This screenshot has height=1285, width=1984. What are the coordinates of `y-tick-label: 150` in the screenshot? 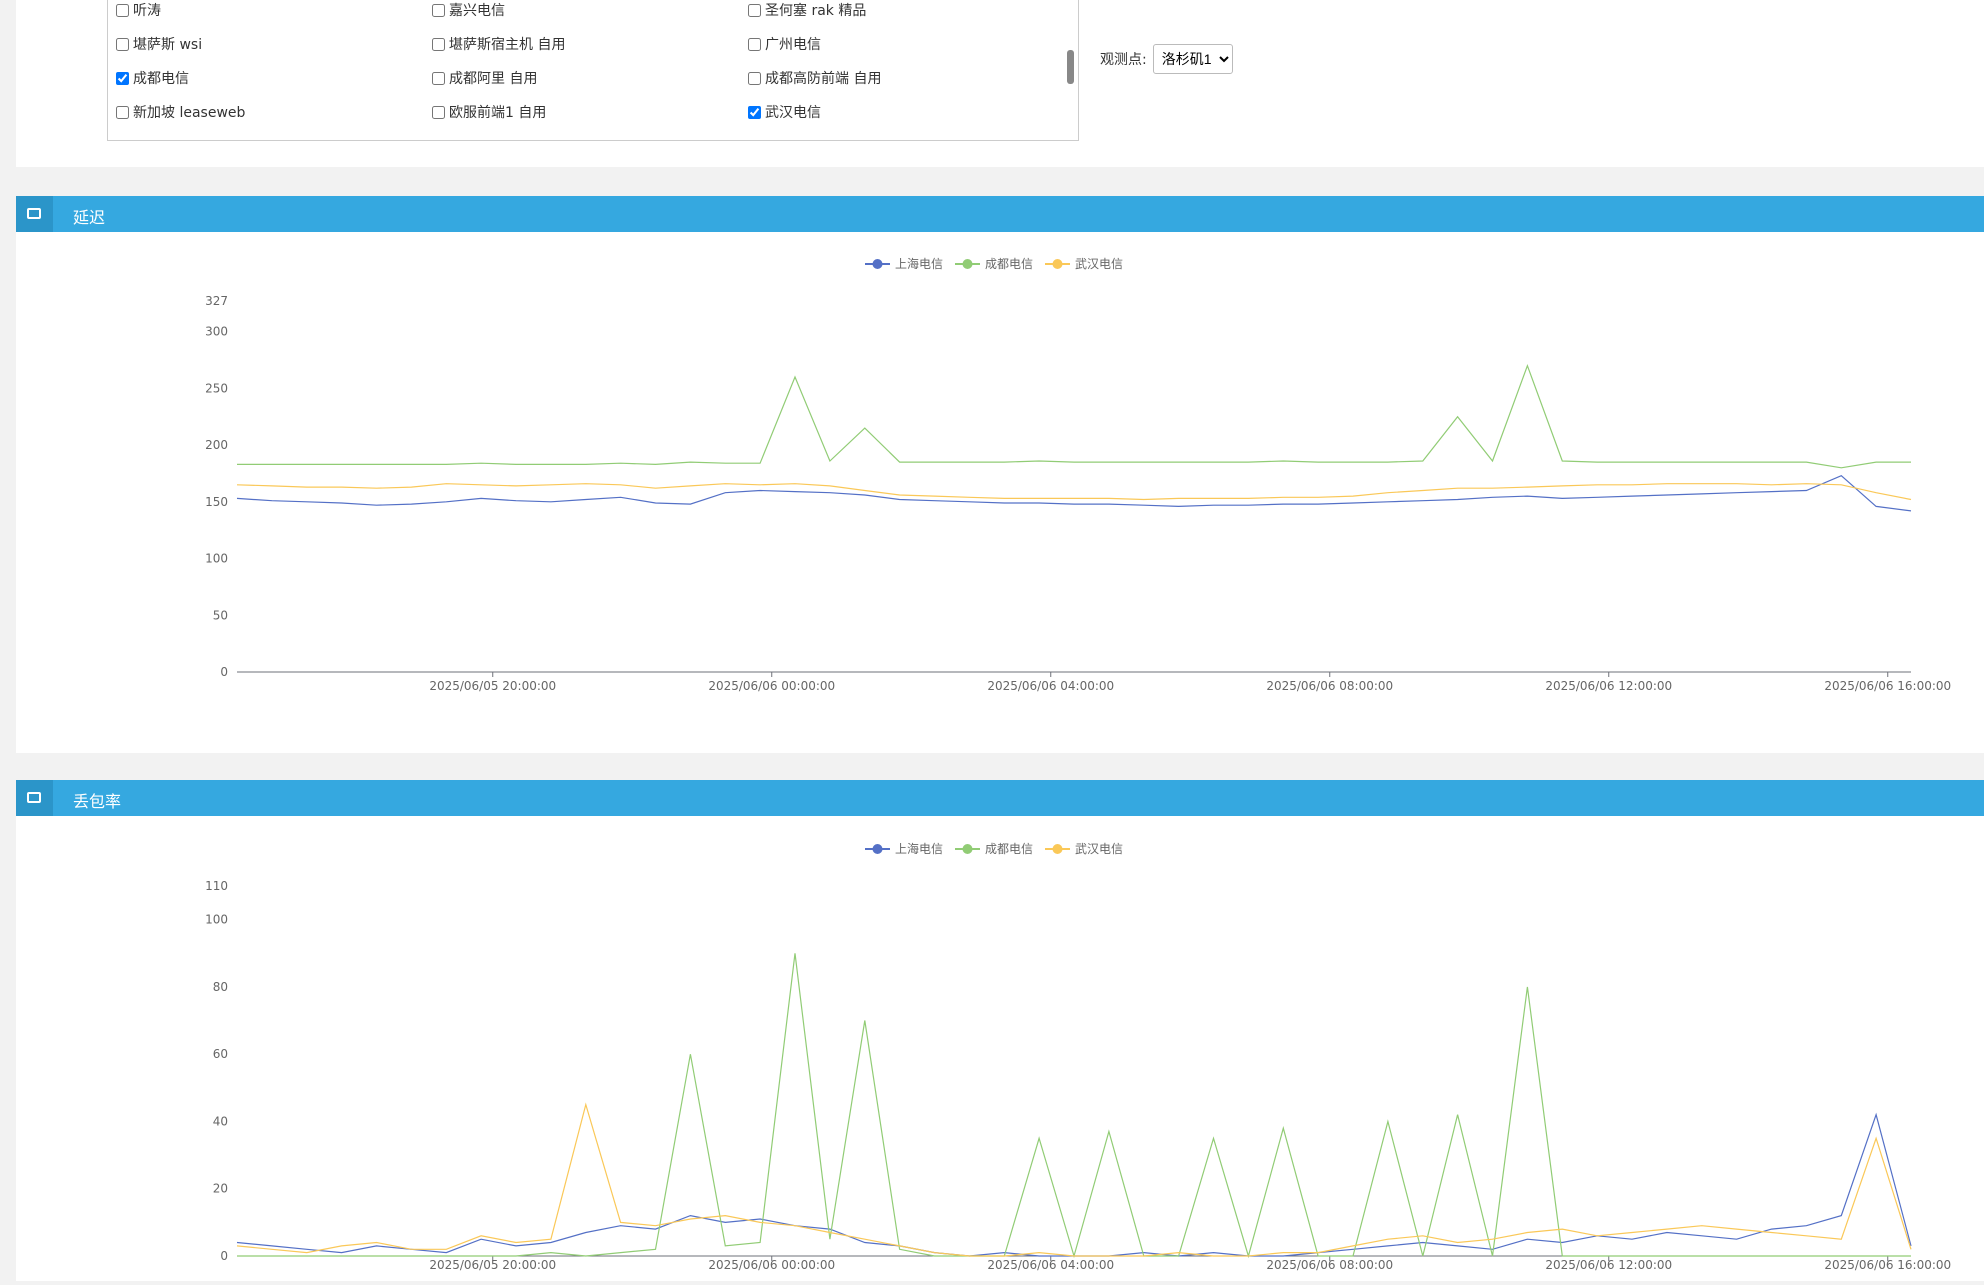 It's located at (216, 502).